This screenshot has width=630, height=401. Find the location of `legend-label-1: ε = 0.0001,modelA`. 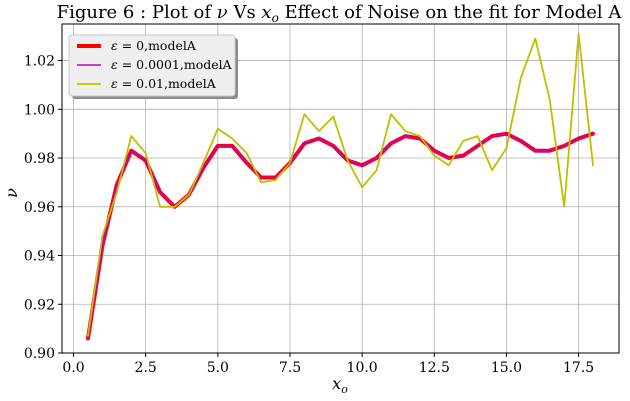

legend-label-1: ε = 0.0001,modelA is located at coordinates (172, 64).